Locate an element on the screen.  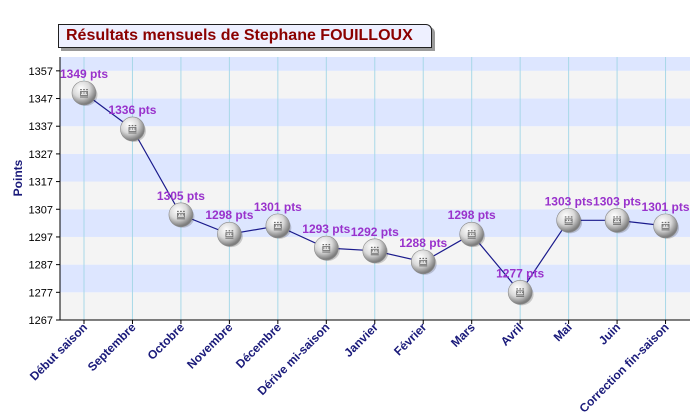
x-tick-label: Mars is located at coordinates (463, 335).